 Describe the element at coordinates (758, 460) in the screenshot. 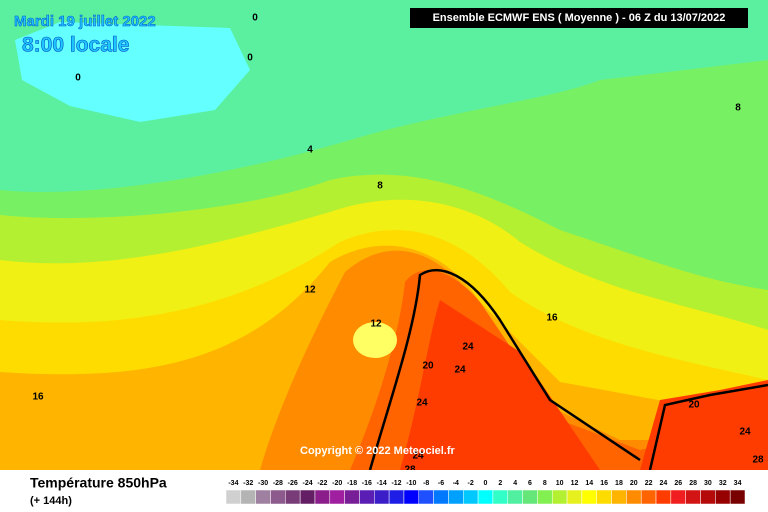

I see `contour-label: 28` at that location.